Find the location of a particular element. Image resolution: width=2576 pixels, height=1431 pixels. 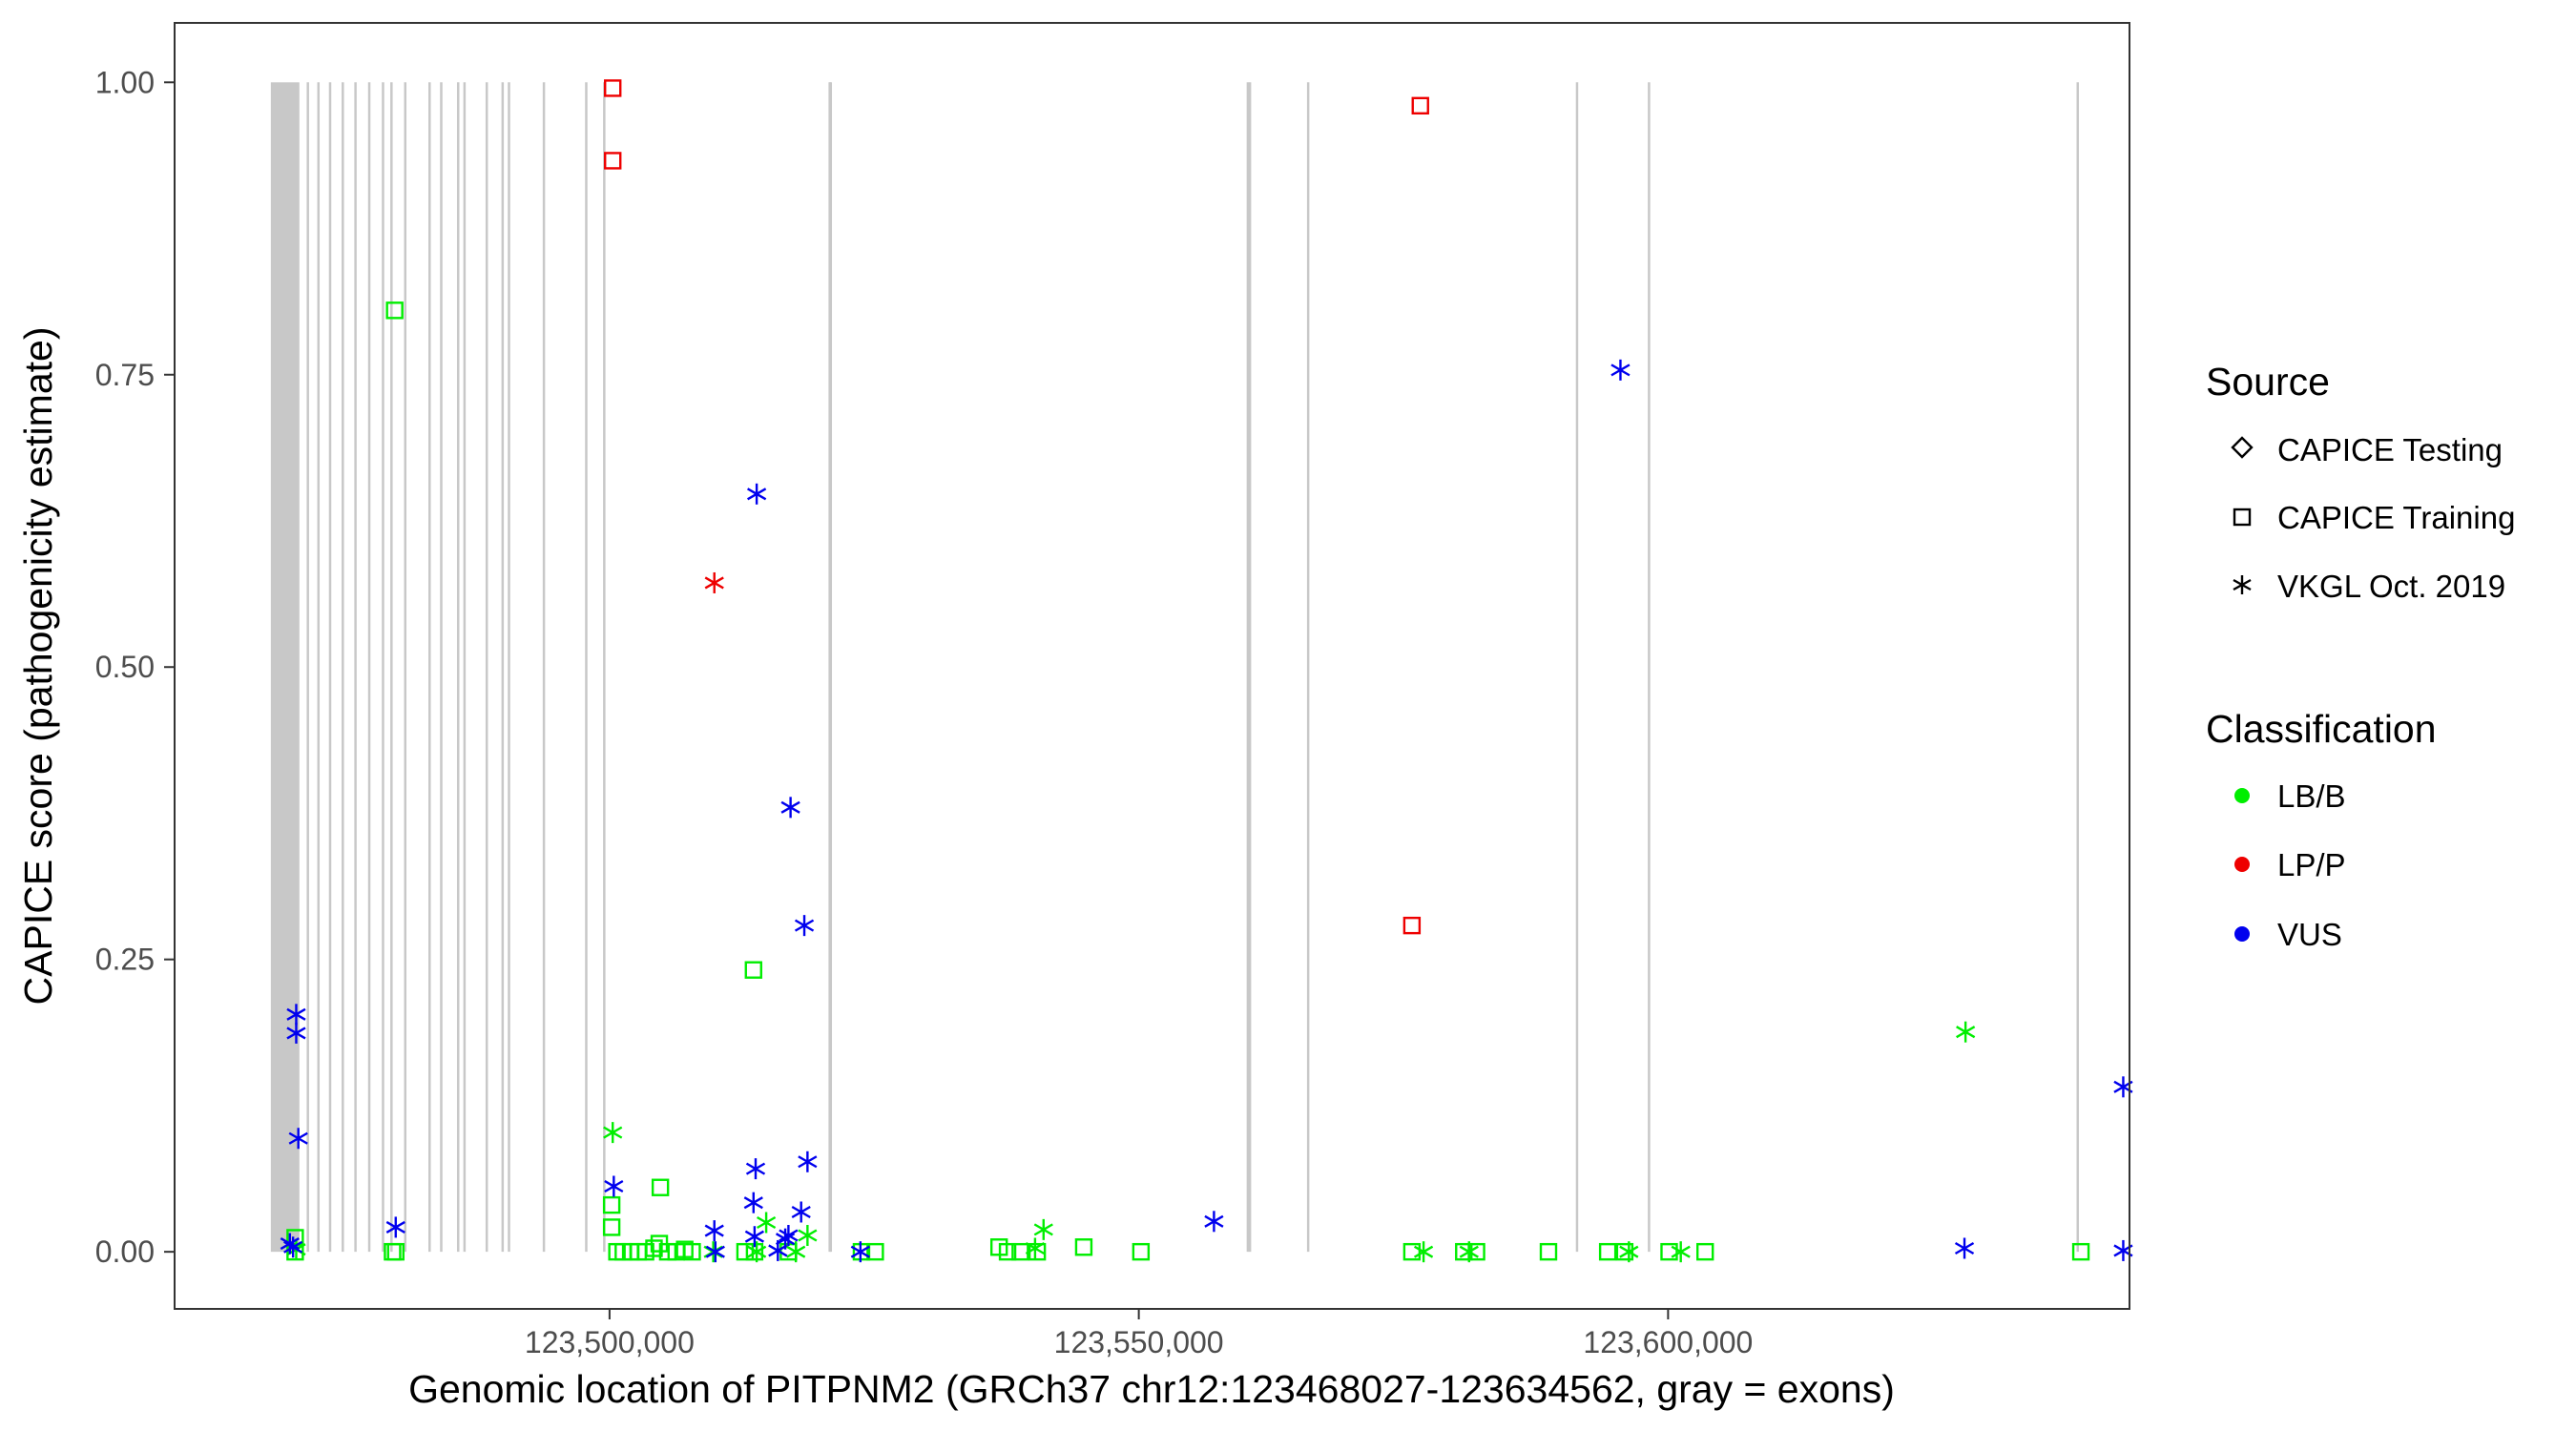

legend-label-lbb: LB/B is located at coordinates (2311, 796).